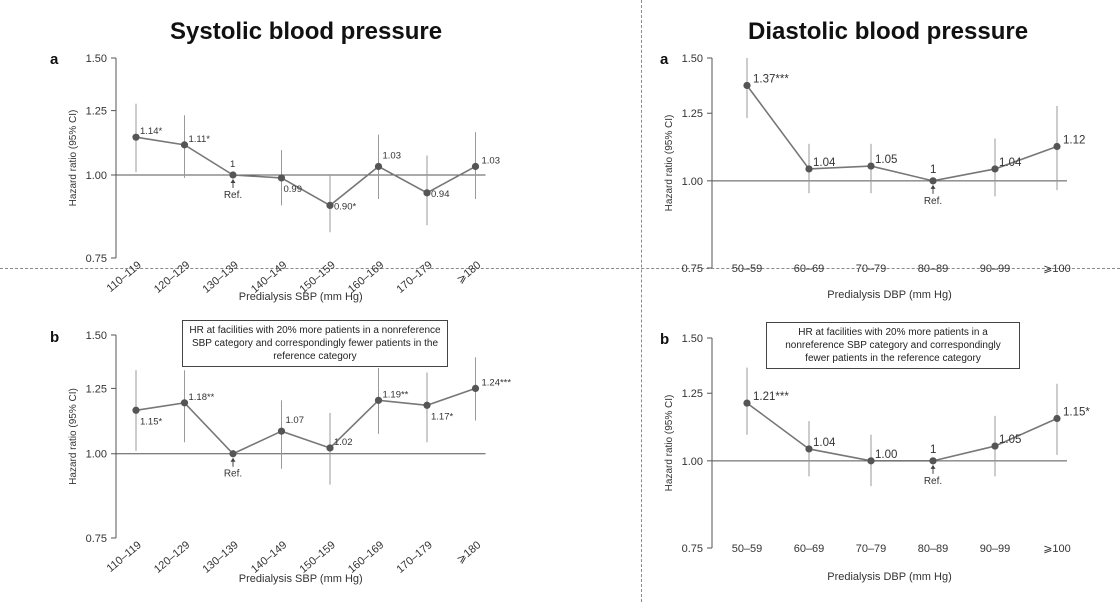  I want to click on data-label: 1.21***, so click(771, 397).